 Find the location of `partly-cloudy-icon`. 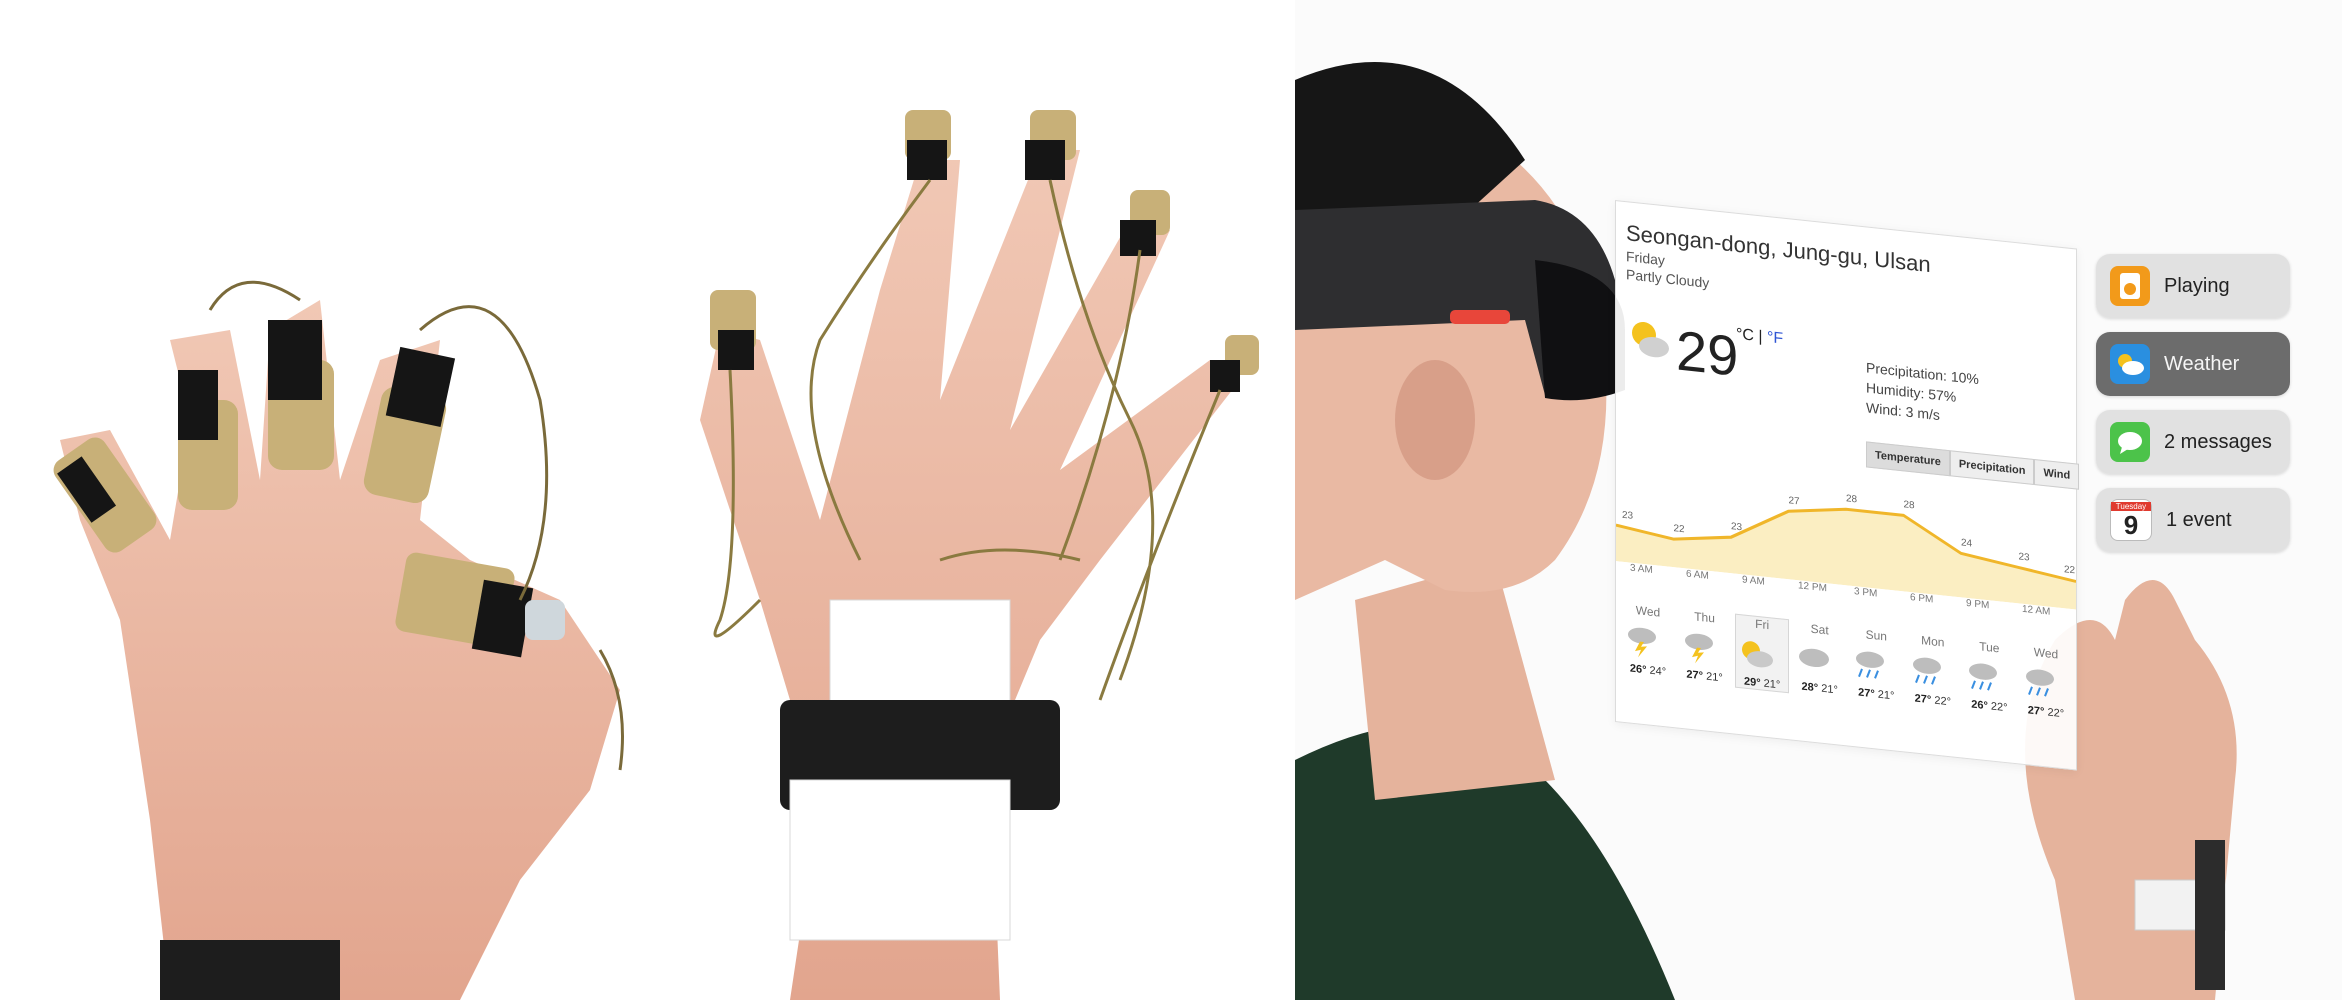

partly-cloudy-icon is located at coordinates (1762, 654).